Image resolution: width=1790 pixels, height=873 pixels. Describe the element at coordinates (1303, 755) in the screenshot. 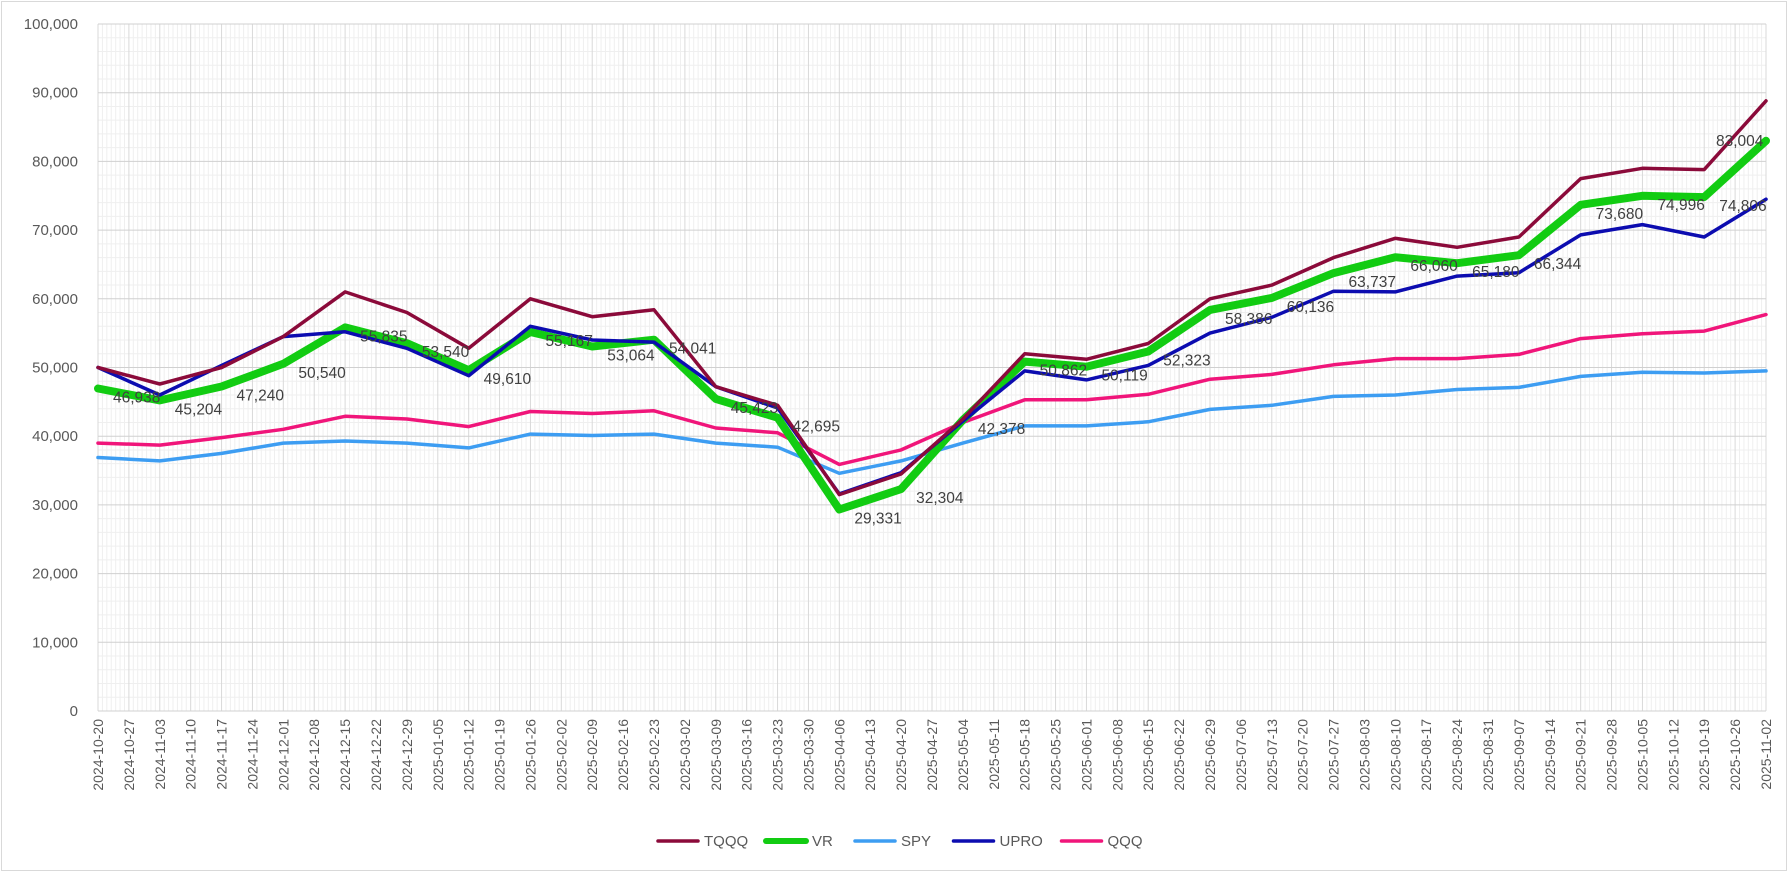

I see `x-tick-label: 2025-07-20` at that location.